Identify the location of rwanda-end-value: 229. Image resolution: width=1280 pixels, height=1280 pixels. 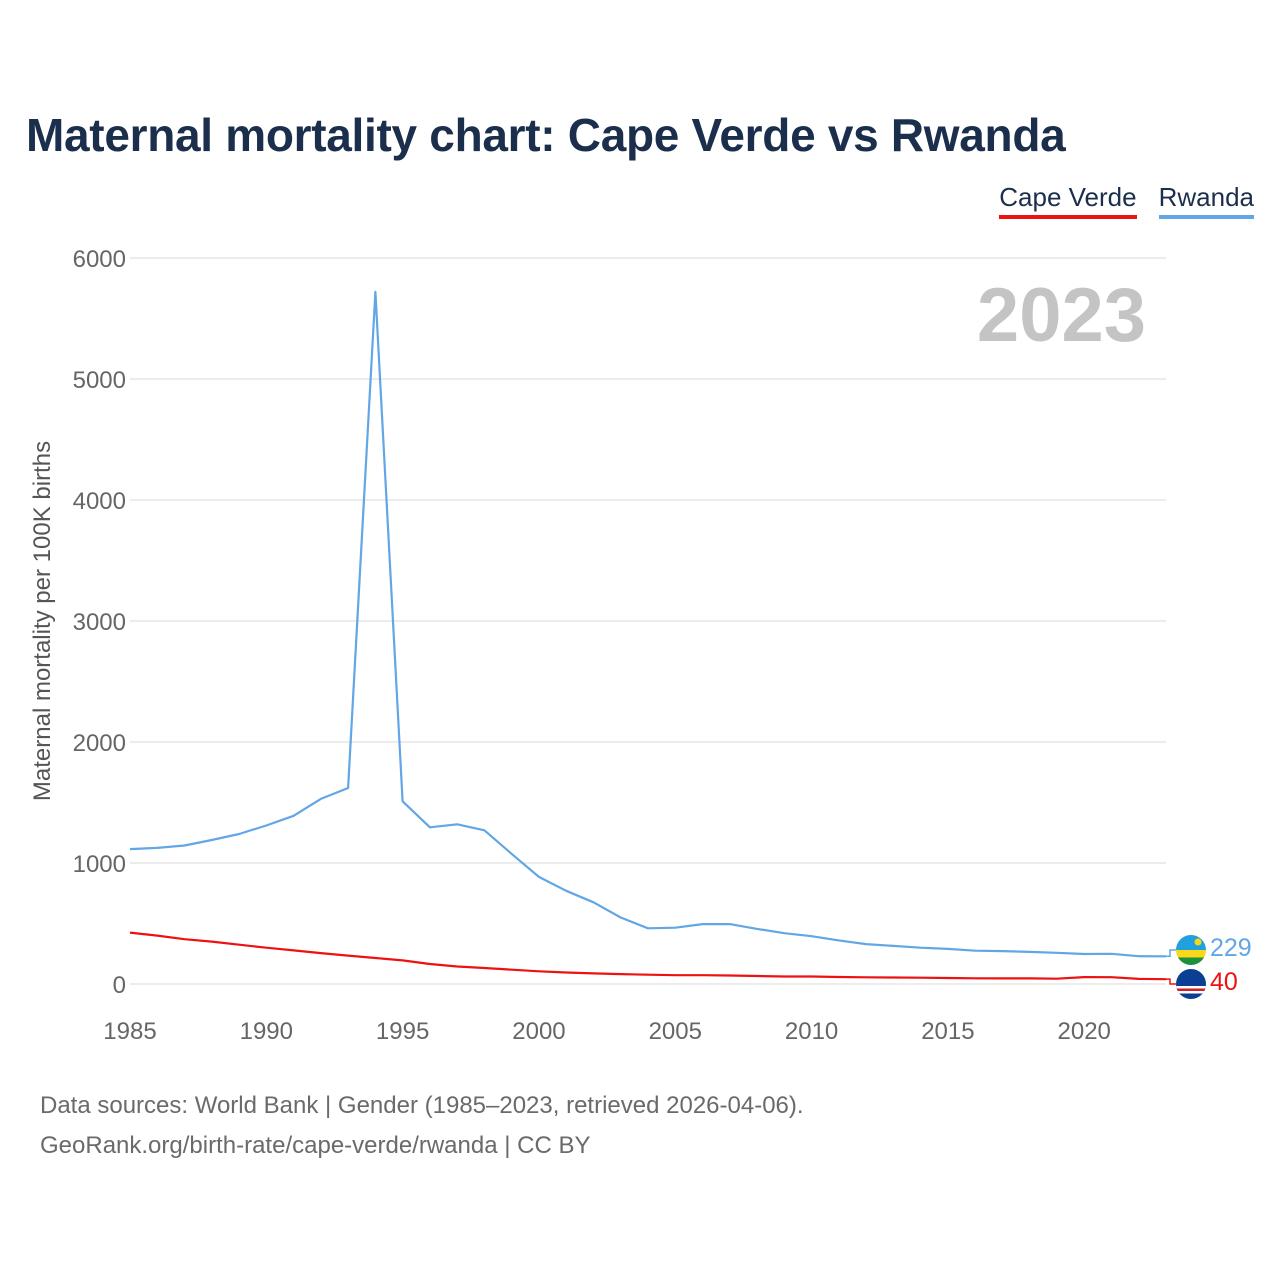
(1231, 948).